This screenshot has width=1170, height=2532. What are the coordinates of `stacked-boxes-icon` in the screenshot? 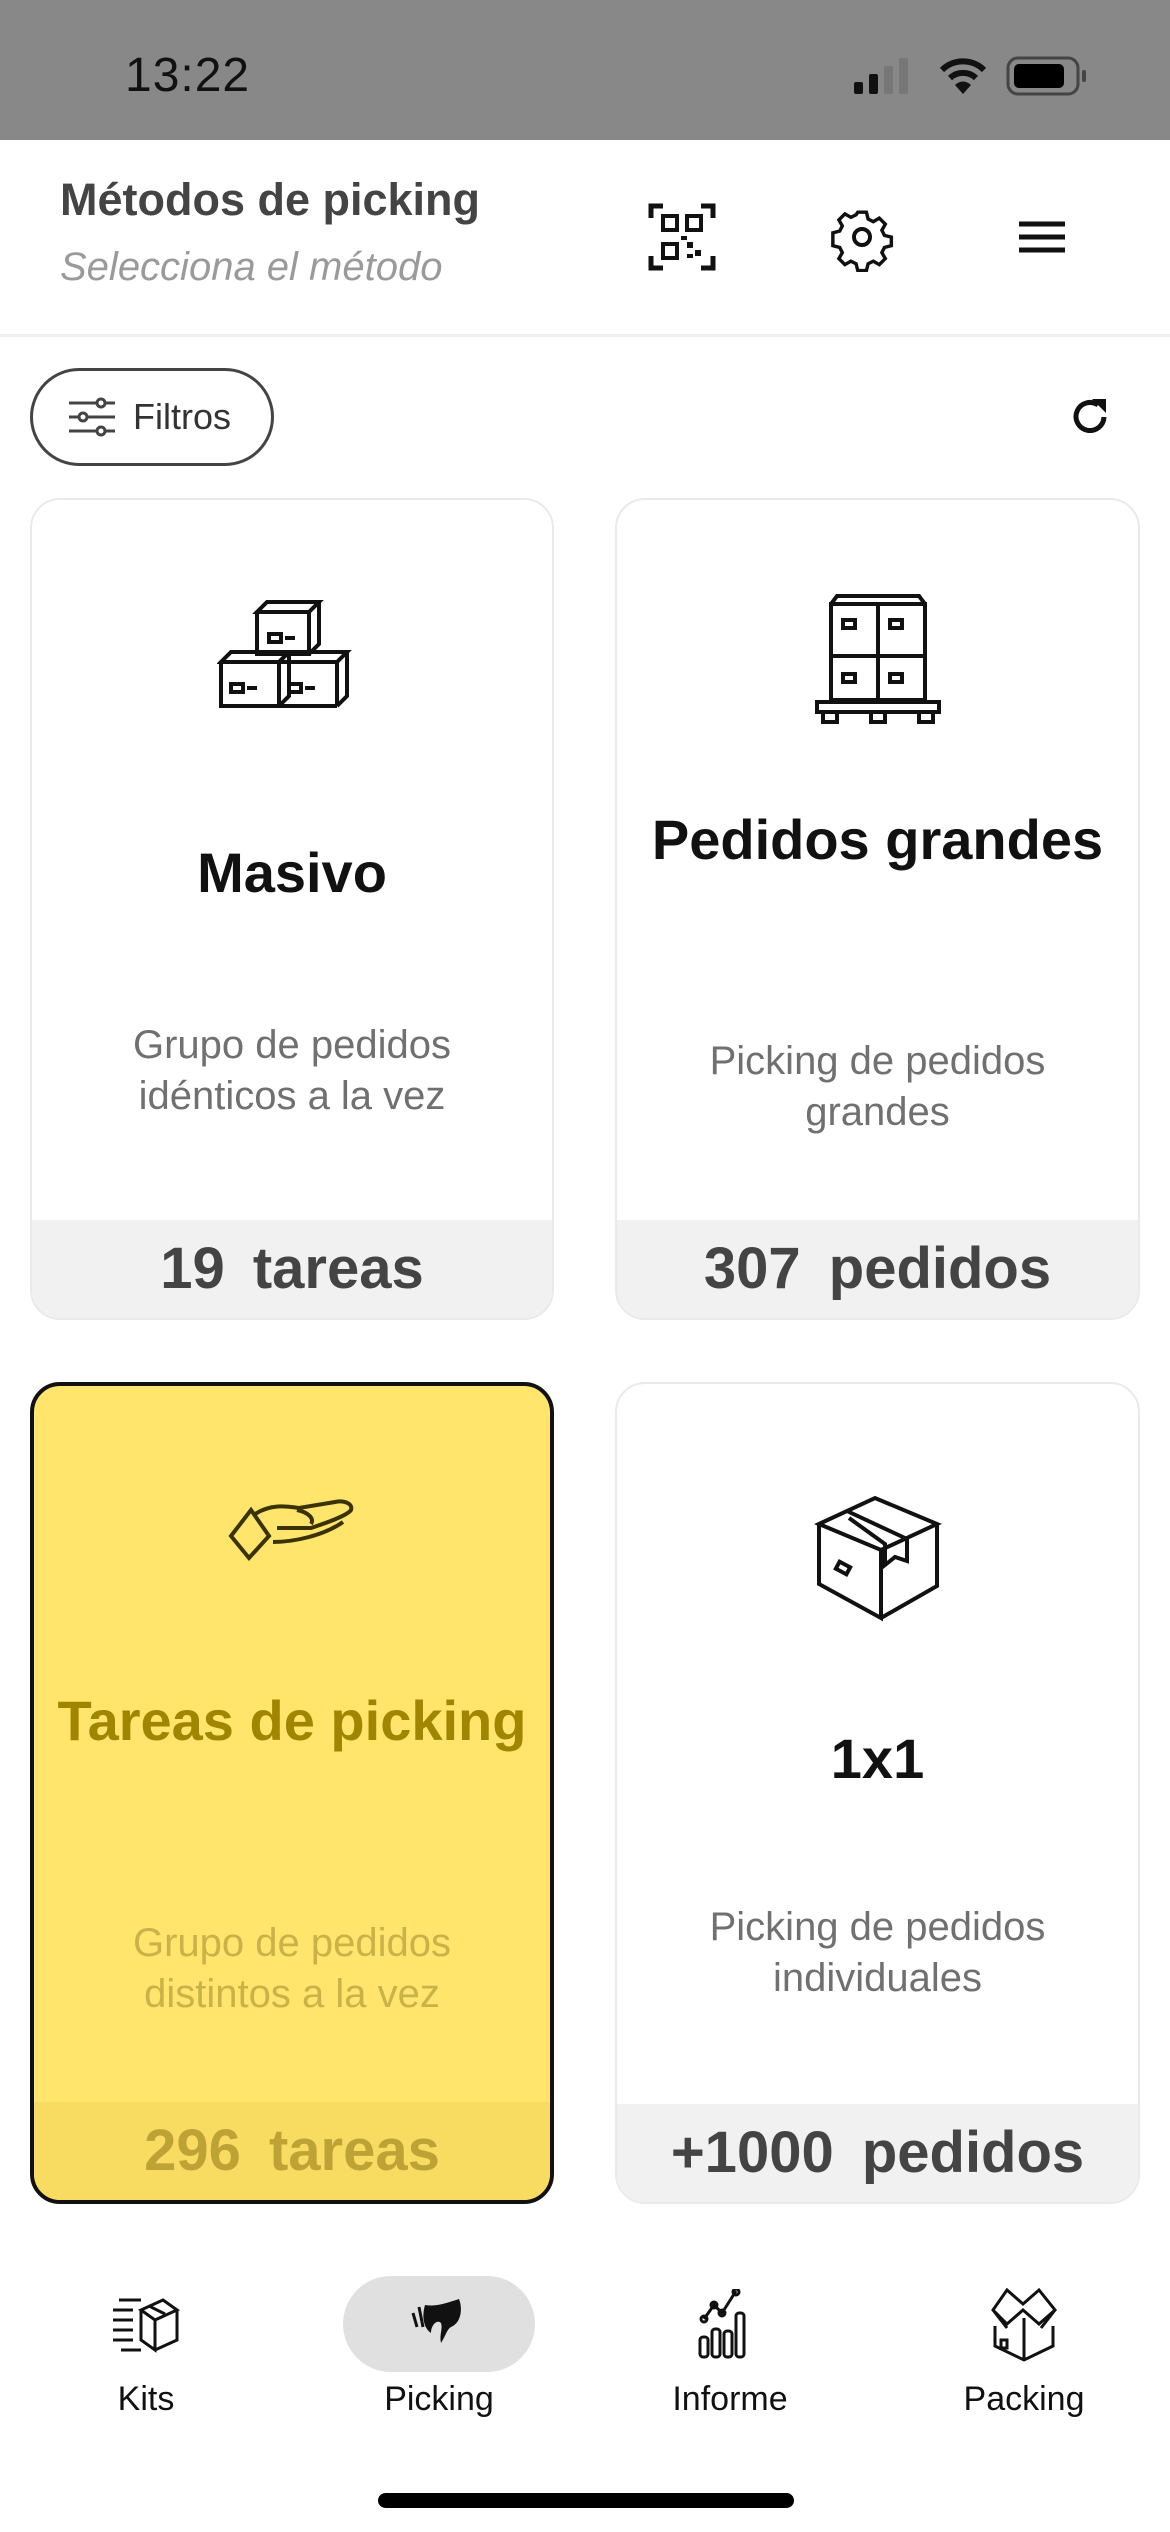 It's located at (284, 654).